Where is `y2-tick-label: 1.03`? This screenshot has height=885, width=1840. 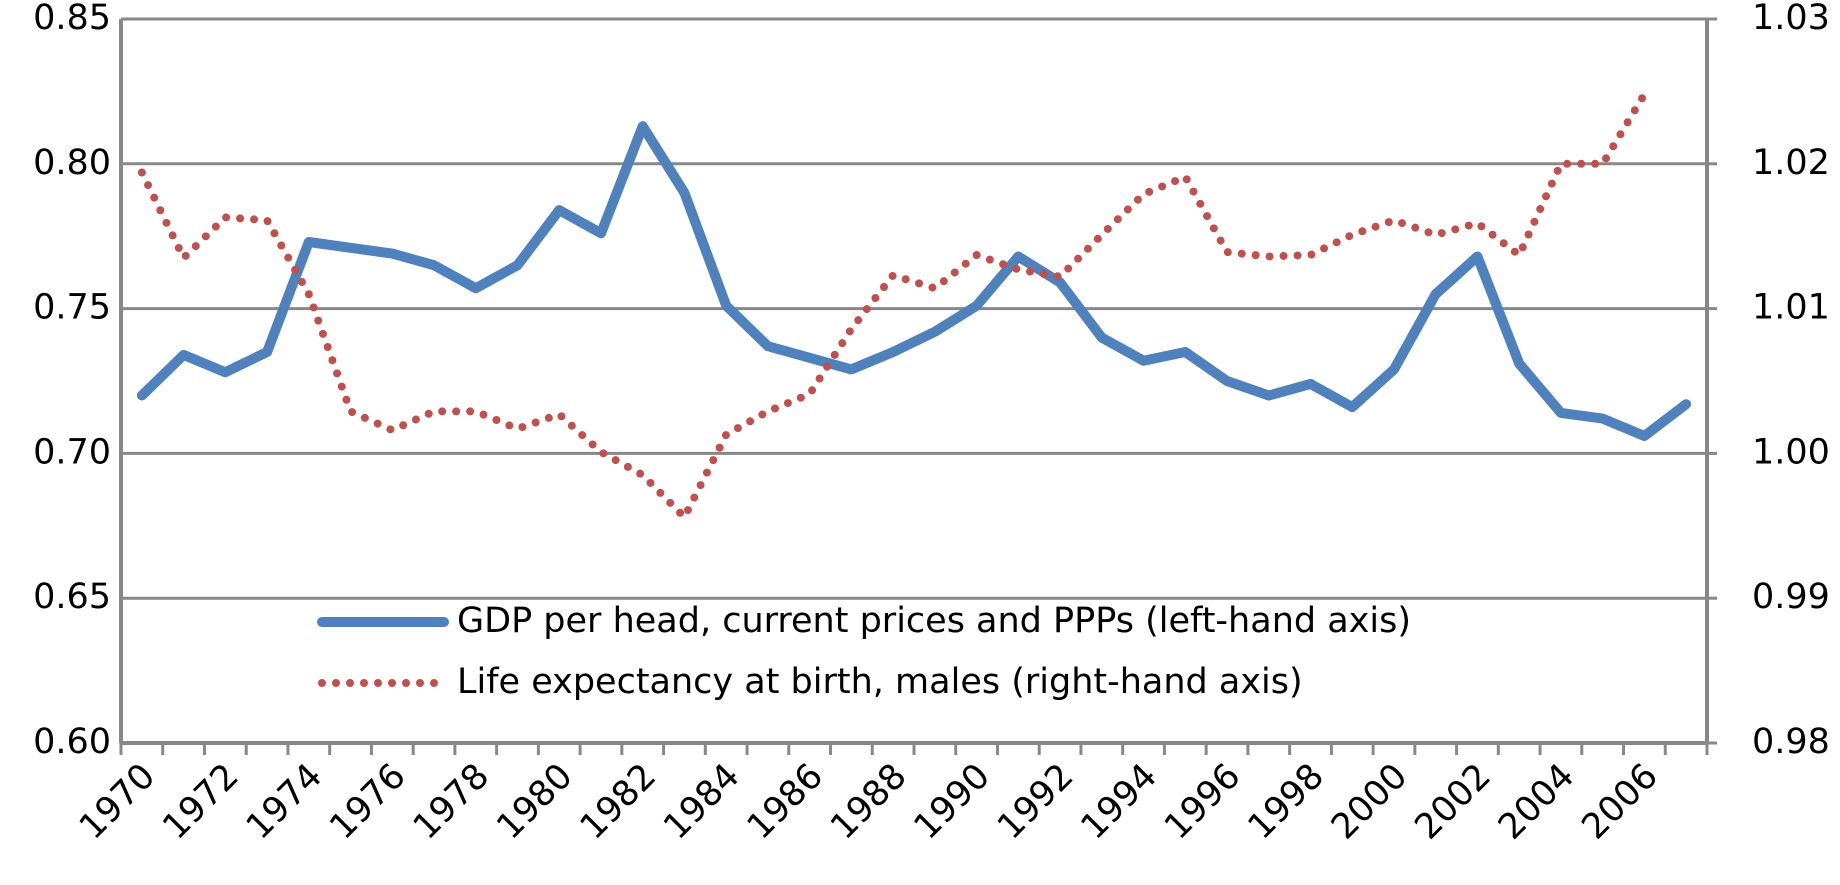 y2-tick-label: 1.03 is located at coordinates (1791, 19).